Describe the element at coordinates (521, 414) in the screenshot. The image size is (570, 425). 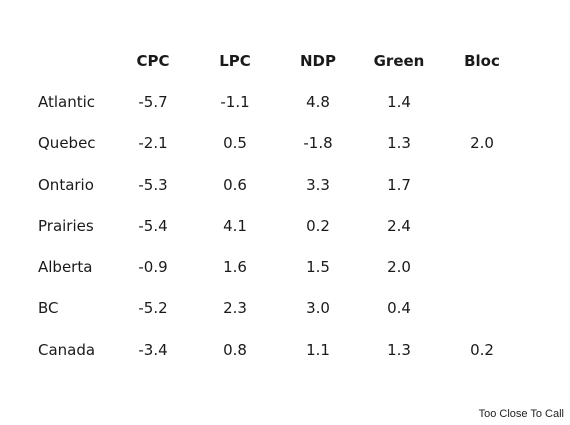
I see `source-credit: Too Close To Call` at that location.